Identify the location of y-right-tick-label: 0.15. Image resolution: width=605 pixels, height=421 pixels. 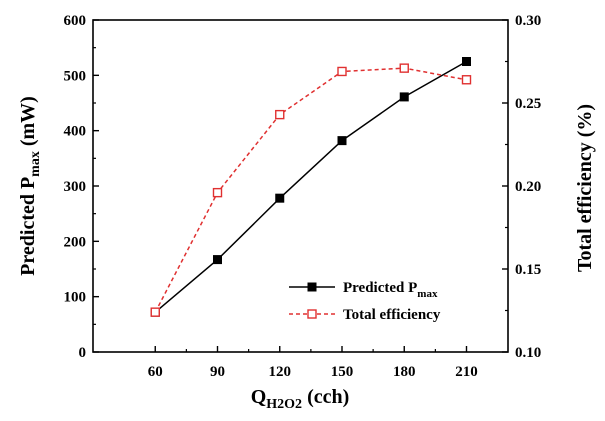
(528, 270).